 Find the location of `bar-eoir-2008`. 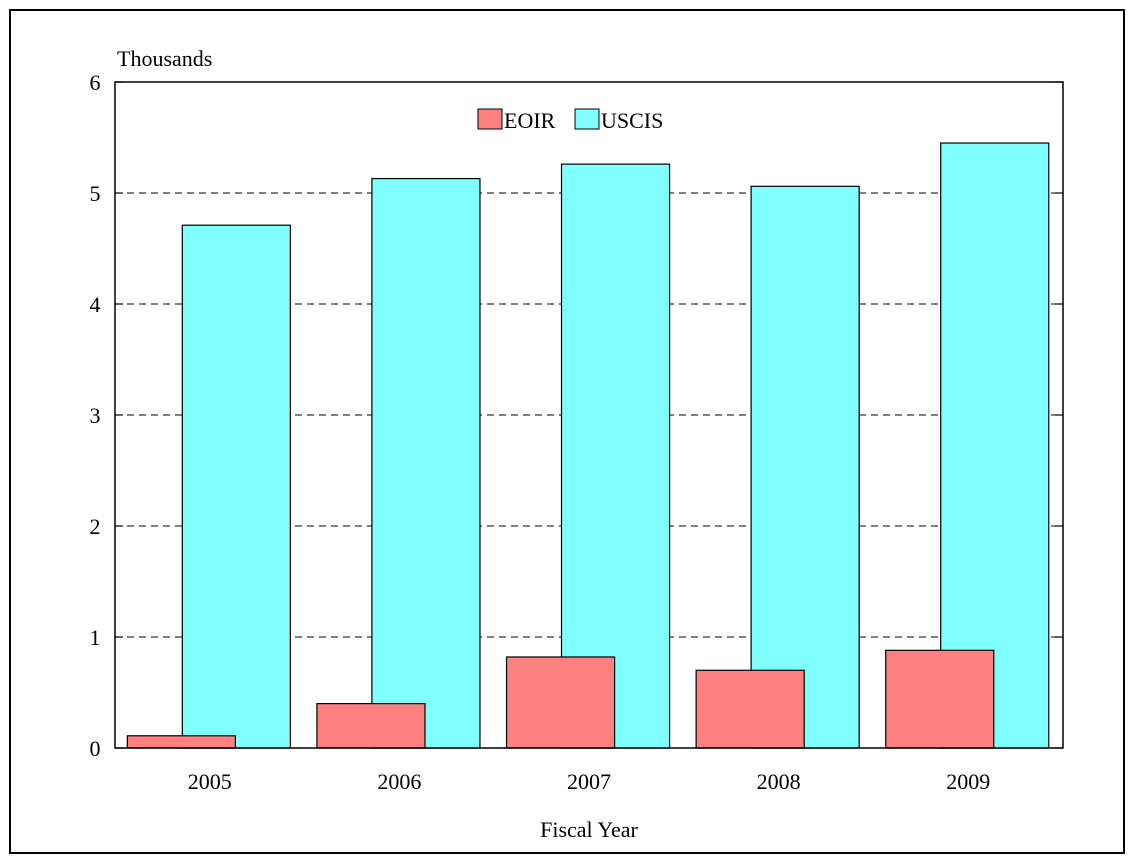

bar-eoir-2008 is located at coordinates (750, 709).